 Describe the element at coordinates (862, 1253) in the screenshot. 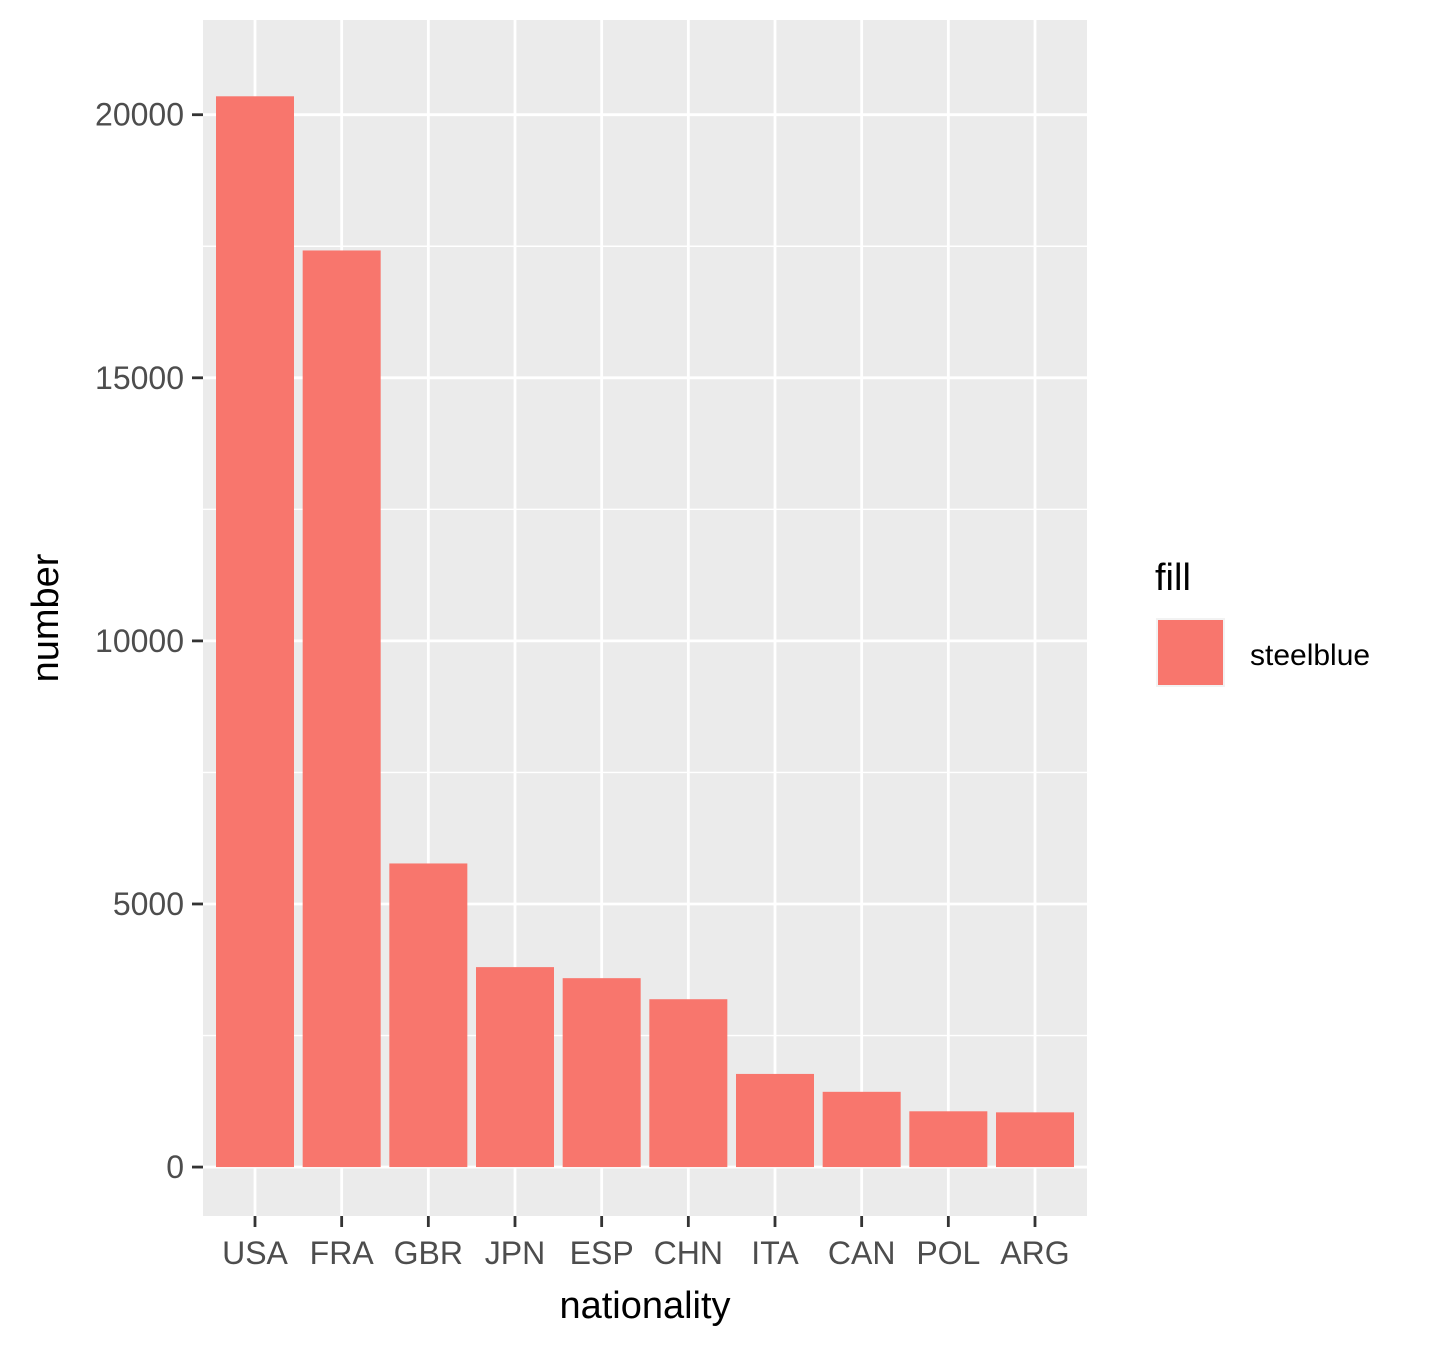

I see `x-tick-label: CAN` at that location.